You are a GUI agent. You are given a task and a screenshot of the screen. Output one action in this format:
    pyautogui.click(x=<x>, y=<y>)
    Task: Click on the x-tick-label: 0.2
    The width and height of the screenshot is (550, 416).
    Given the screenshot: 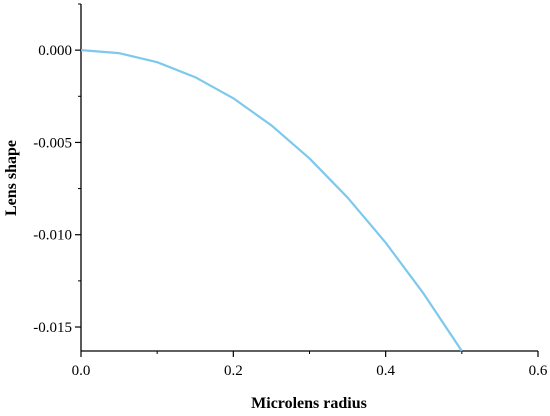 What is the action you would take?
    pyautogui.click(x=233, y=371)
    